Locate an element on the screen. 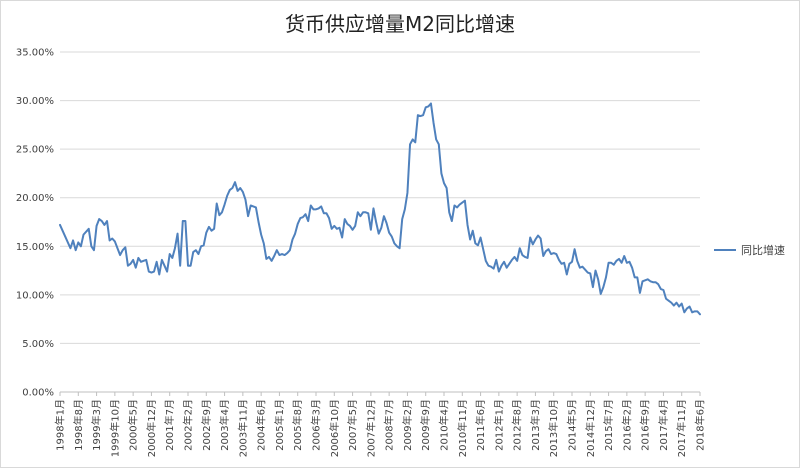 Image resolution: width=800 pixels, height=468 pixels. chart-title: 货币供应增量M2同比增速 is located at coordinates (400, 24).